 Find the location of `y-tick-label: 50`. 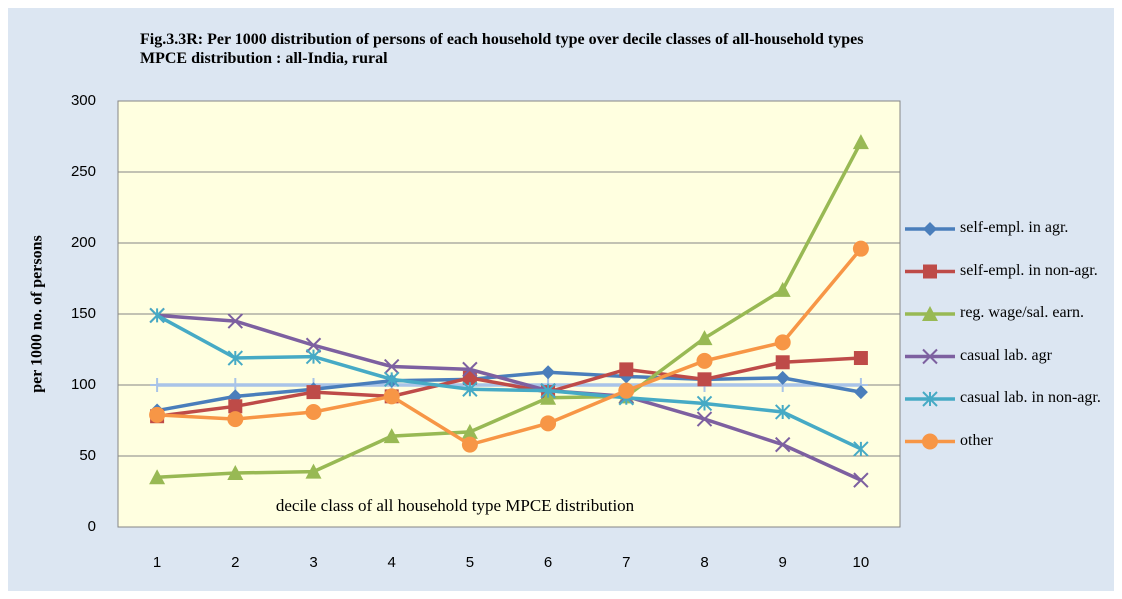

y-tick-label: 50 is located at coordinates (87, 455).